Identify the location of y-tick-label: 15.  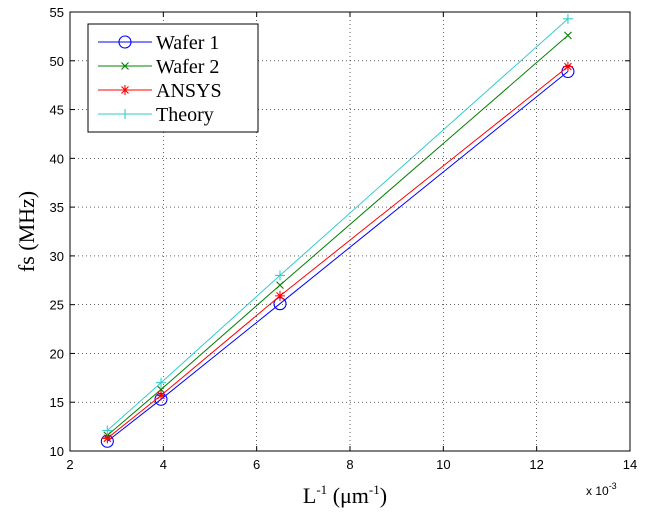
(57, 402).